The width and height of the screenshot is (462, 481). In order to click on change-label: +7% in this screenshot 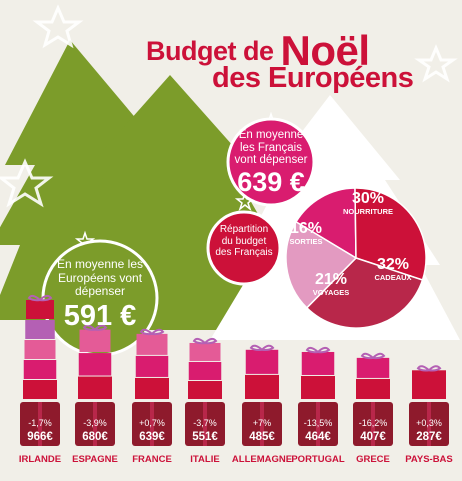, I will do `click(262, 423)`.